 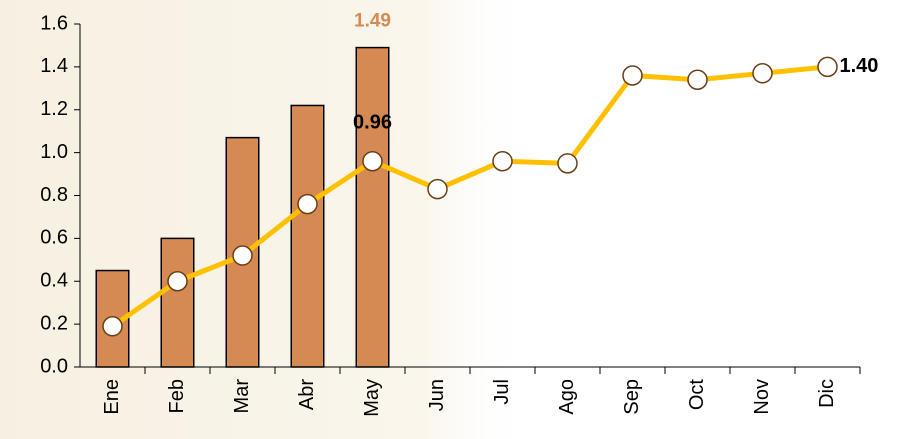 What do you see at coordinates (437, 395) in the screenshot?
I see `x-tick-label: Jun` at bounding box center [437, 395].